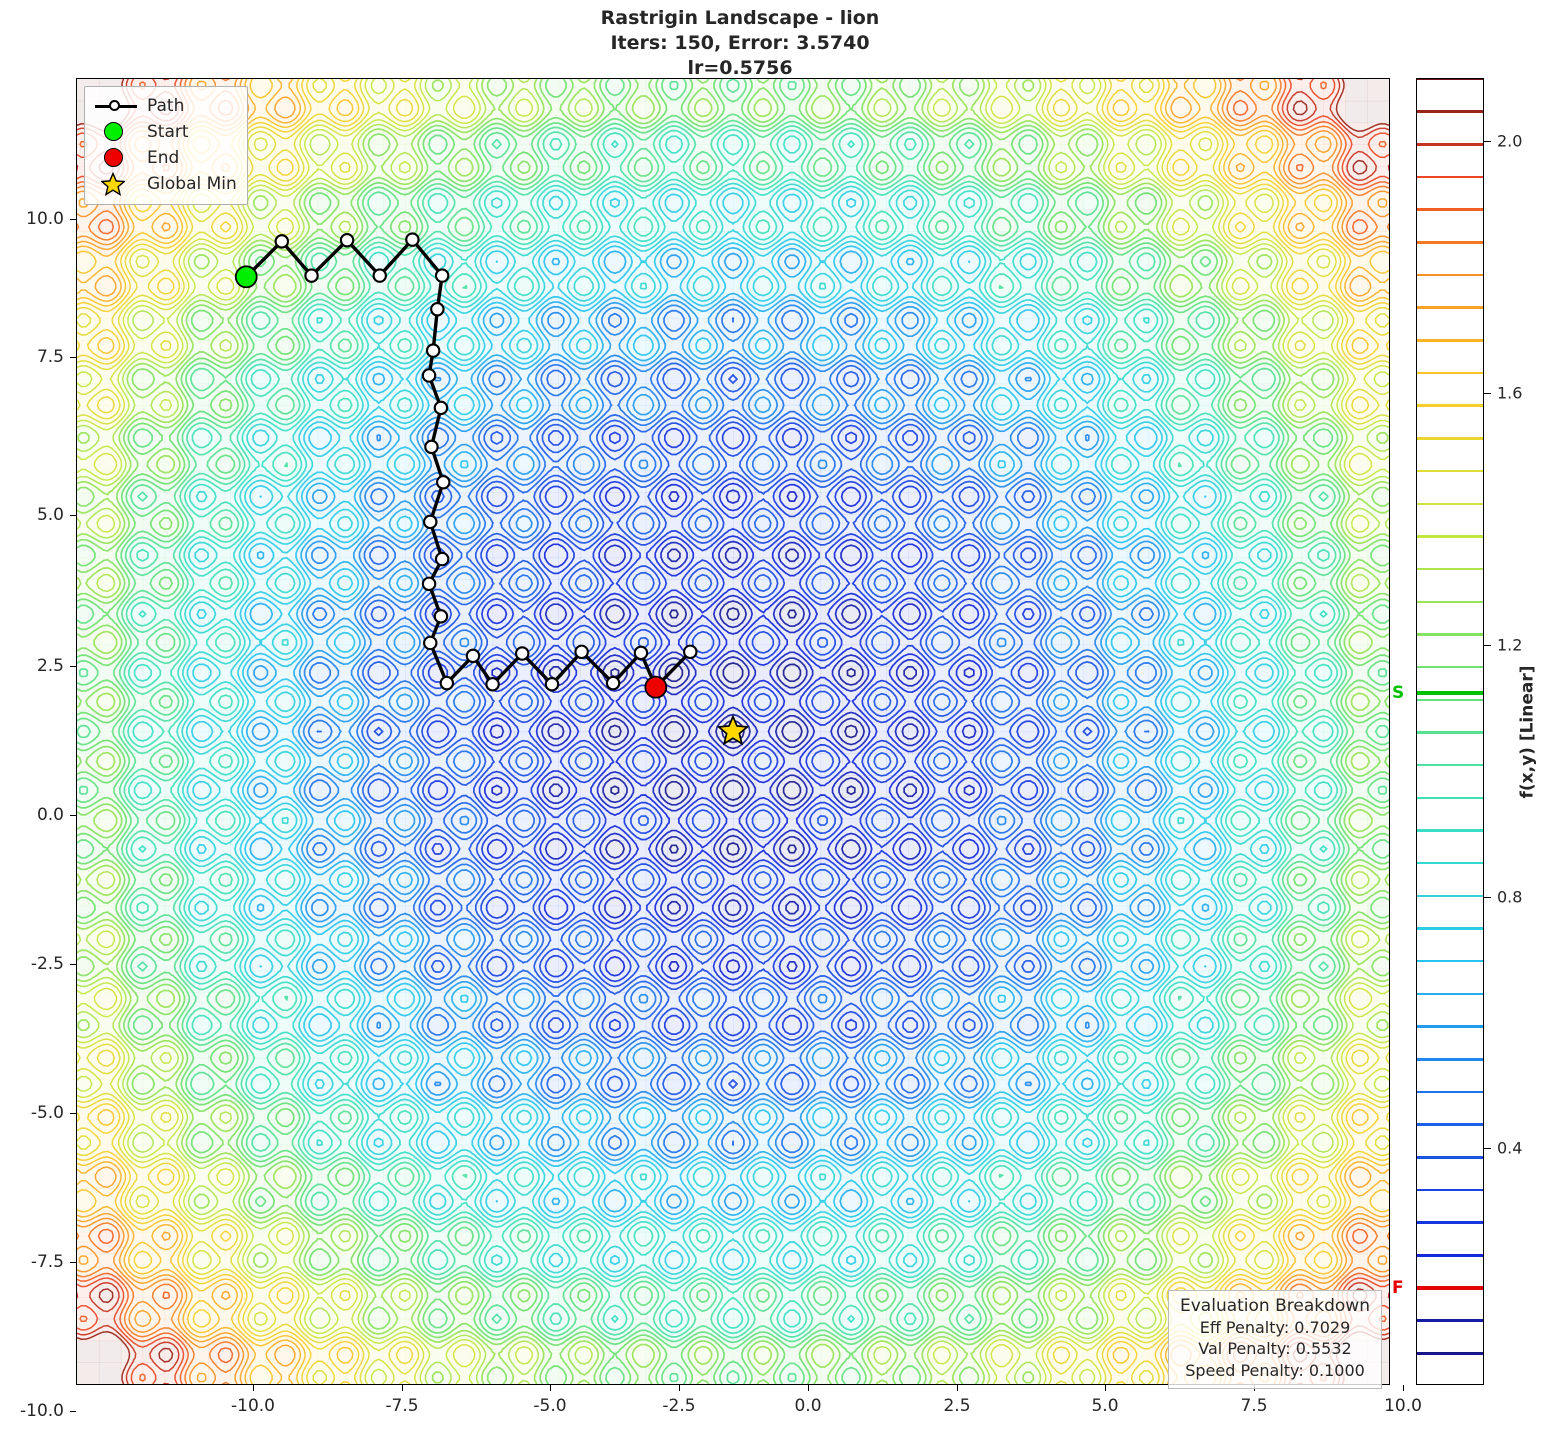 The image size is (1555, 1435). Describe the element at coordinates (50, 815) in the screenshot. I see `y-tick-label: 0.0` at that location.